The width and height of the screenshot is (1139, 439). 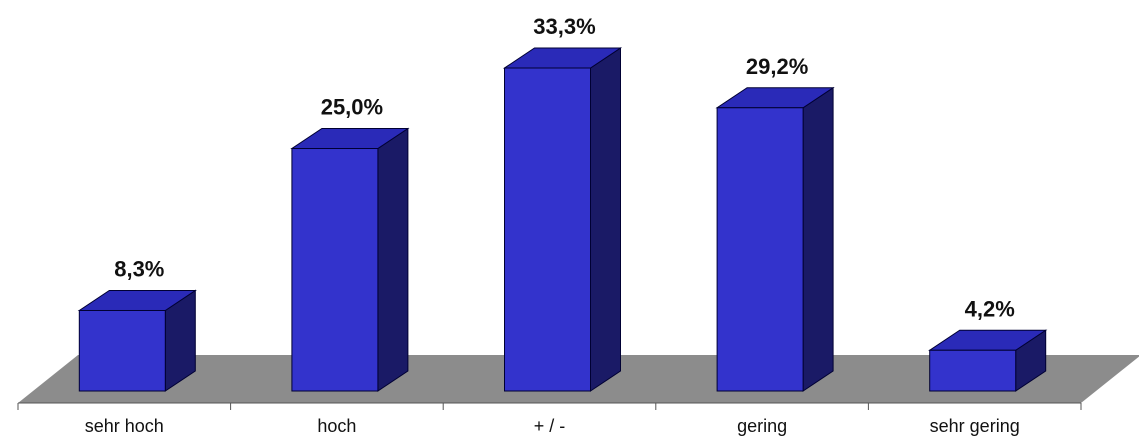 I want to click on x-tick-label: sehr gering, so click(x=975, y=426).